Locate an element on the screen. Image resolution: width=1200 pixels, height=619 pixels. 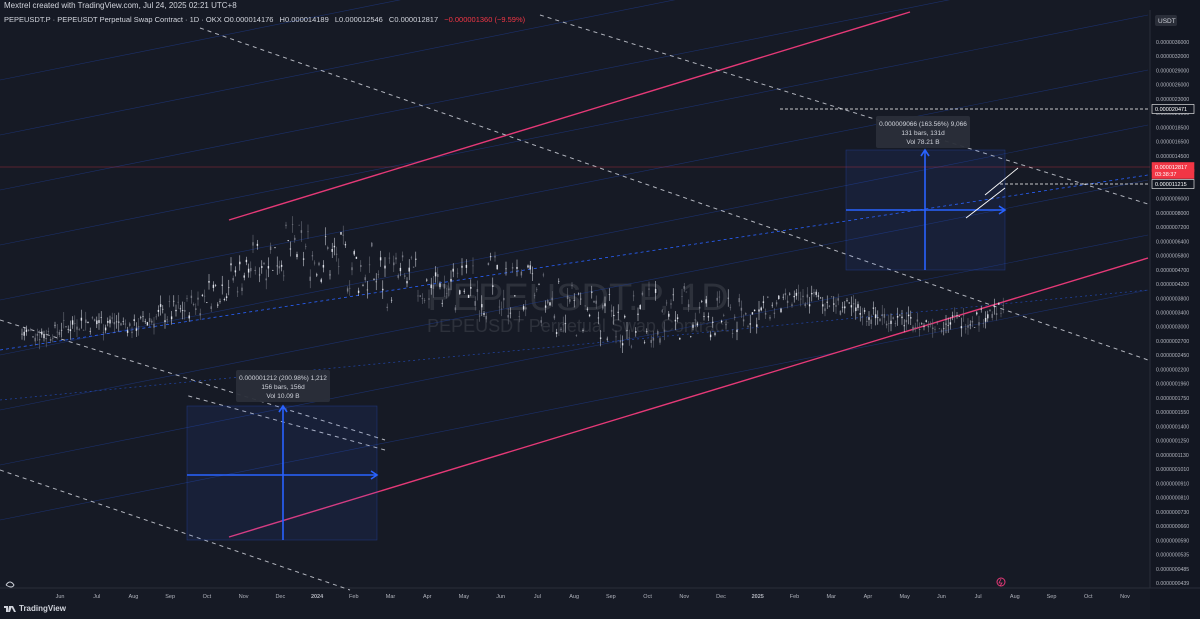
x-tick-label: Jun is located at coordinates (941, 597).